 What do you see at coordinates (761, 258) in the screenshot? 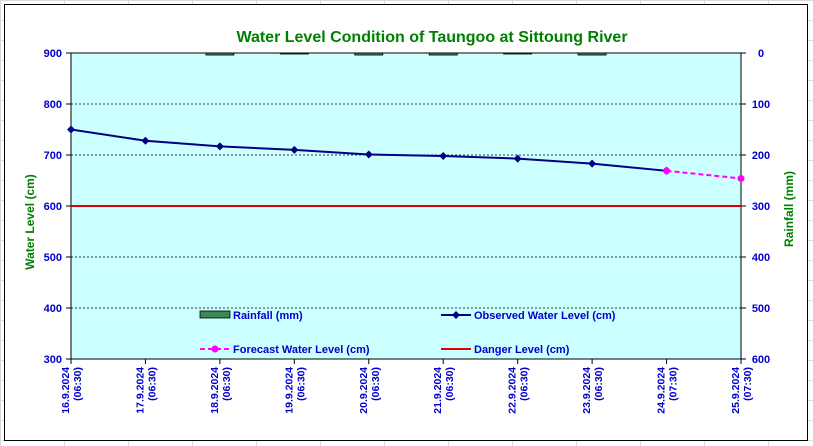
I see `y2-tick-label: 400` at bounding box center [761, 258].